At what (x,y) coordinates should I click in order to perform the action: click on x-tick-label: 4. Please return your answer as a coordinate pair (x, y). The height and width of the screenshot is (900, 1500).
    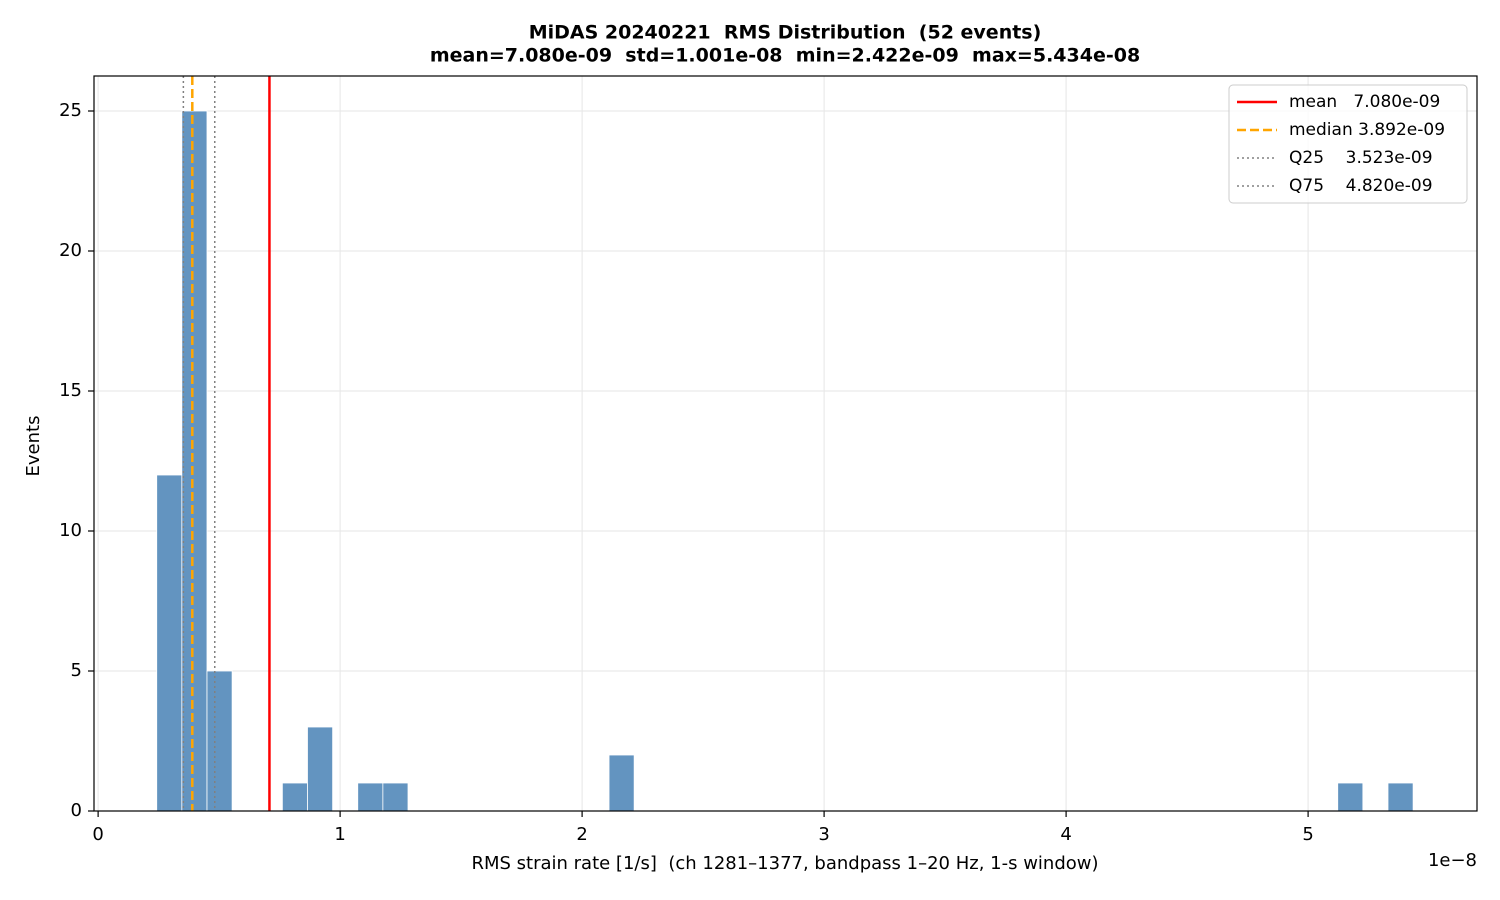
    Looking at the image, I should click on (1065, 834).